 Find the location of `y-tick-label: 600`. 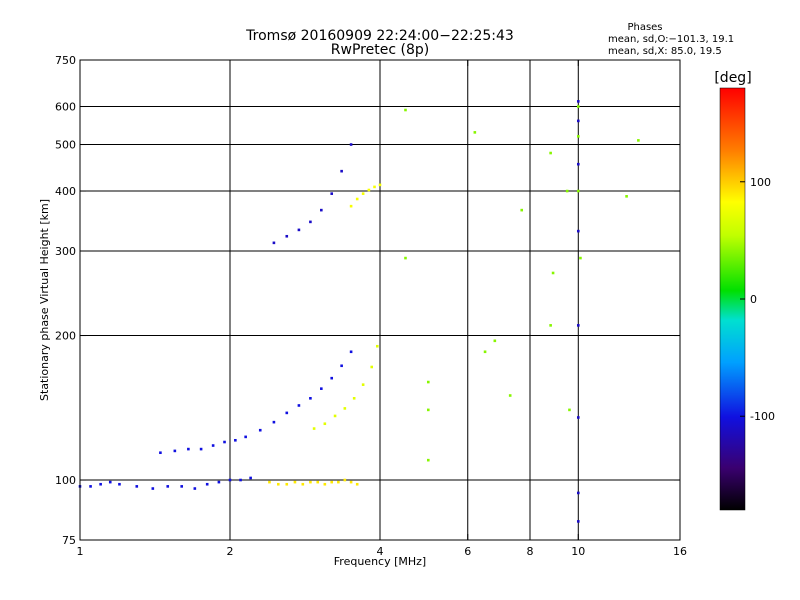

y-tick-label: 600 is located at coordinates (65, 107).